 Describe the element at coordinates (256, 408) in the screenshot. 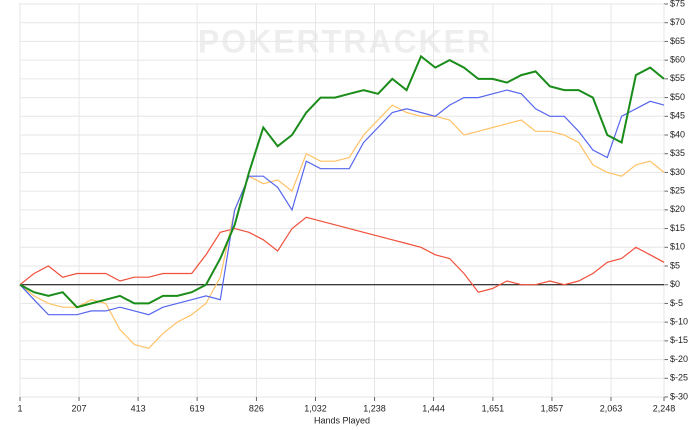

I see `x-tick-label: 826` at that location.